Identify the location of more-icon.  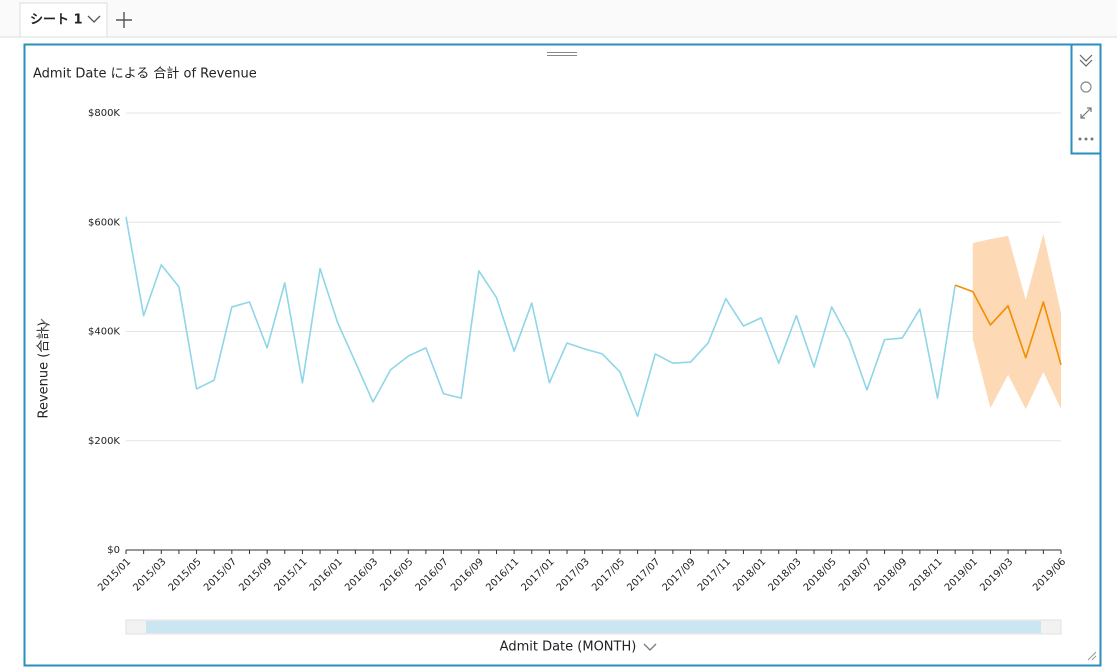
(1086, 139).